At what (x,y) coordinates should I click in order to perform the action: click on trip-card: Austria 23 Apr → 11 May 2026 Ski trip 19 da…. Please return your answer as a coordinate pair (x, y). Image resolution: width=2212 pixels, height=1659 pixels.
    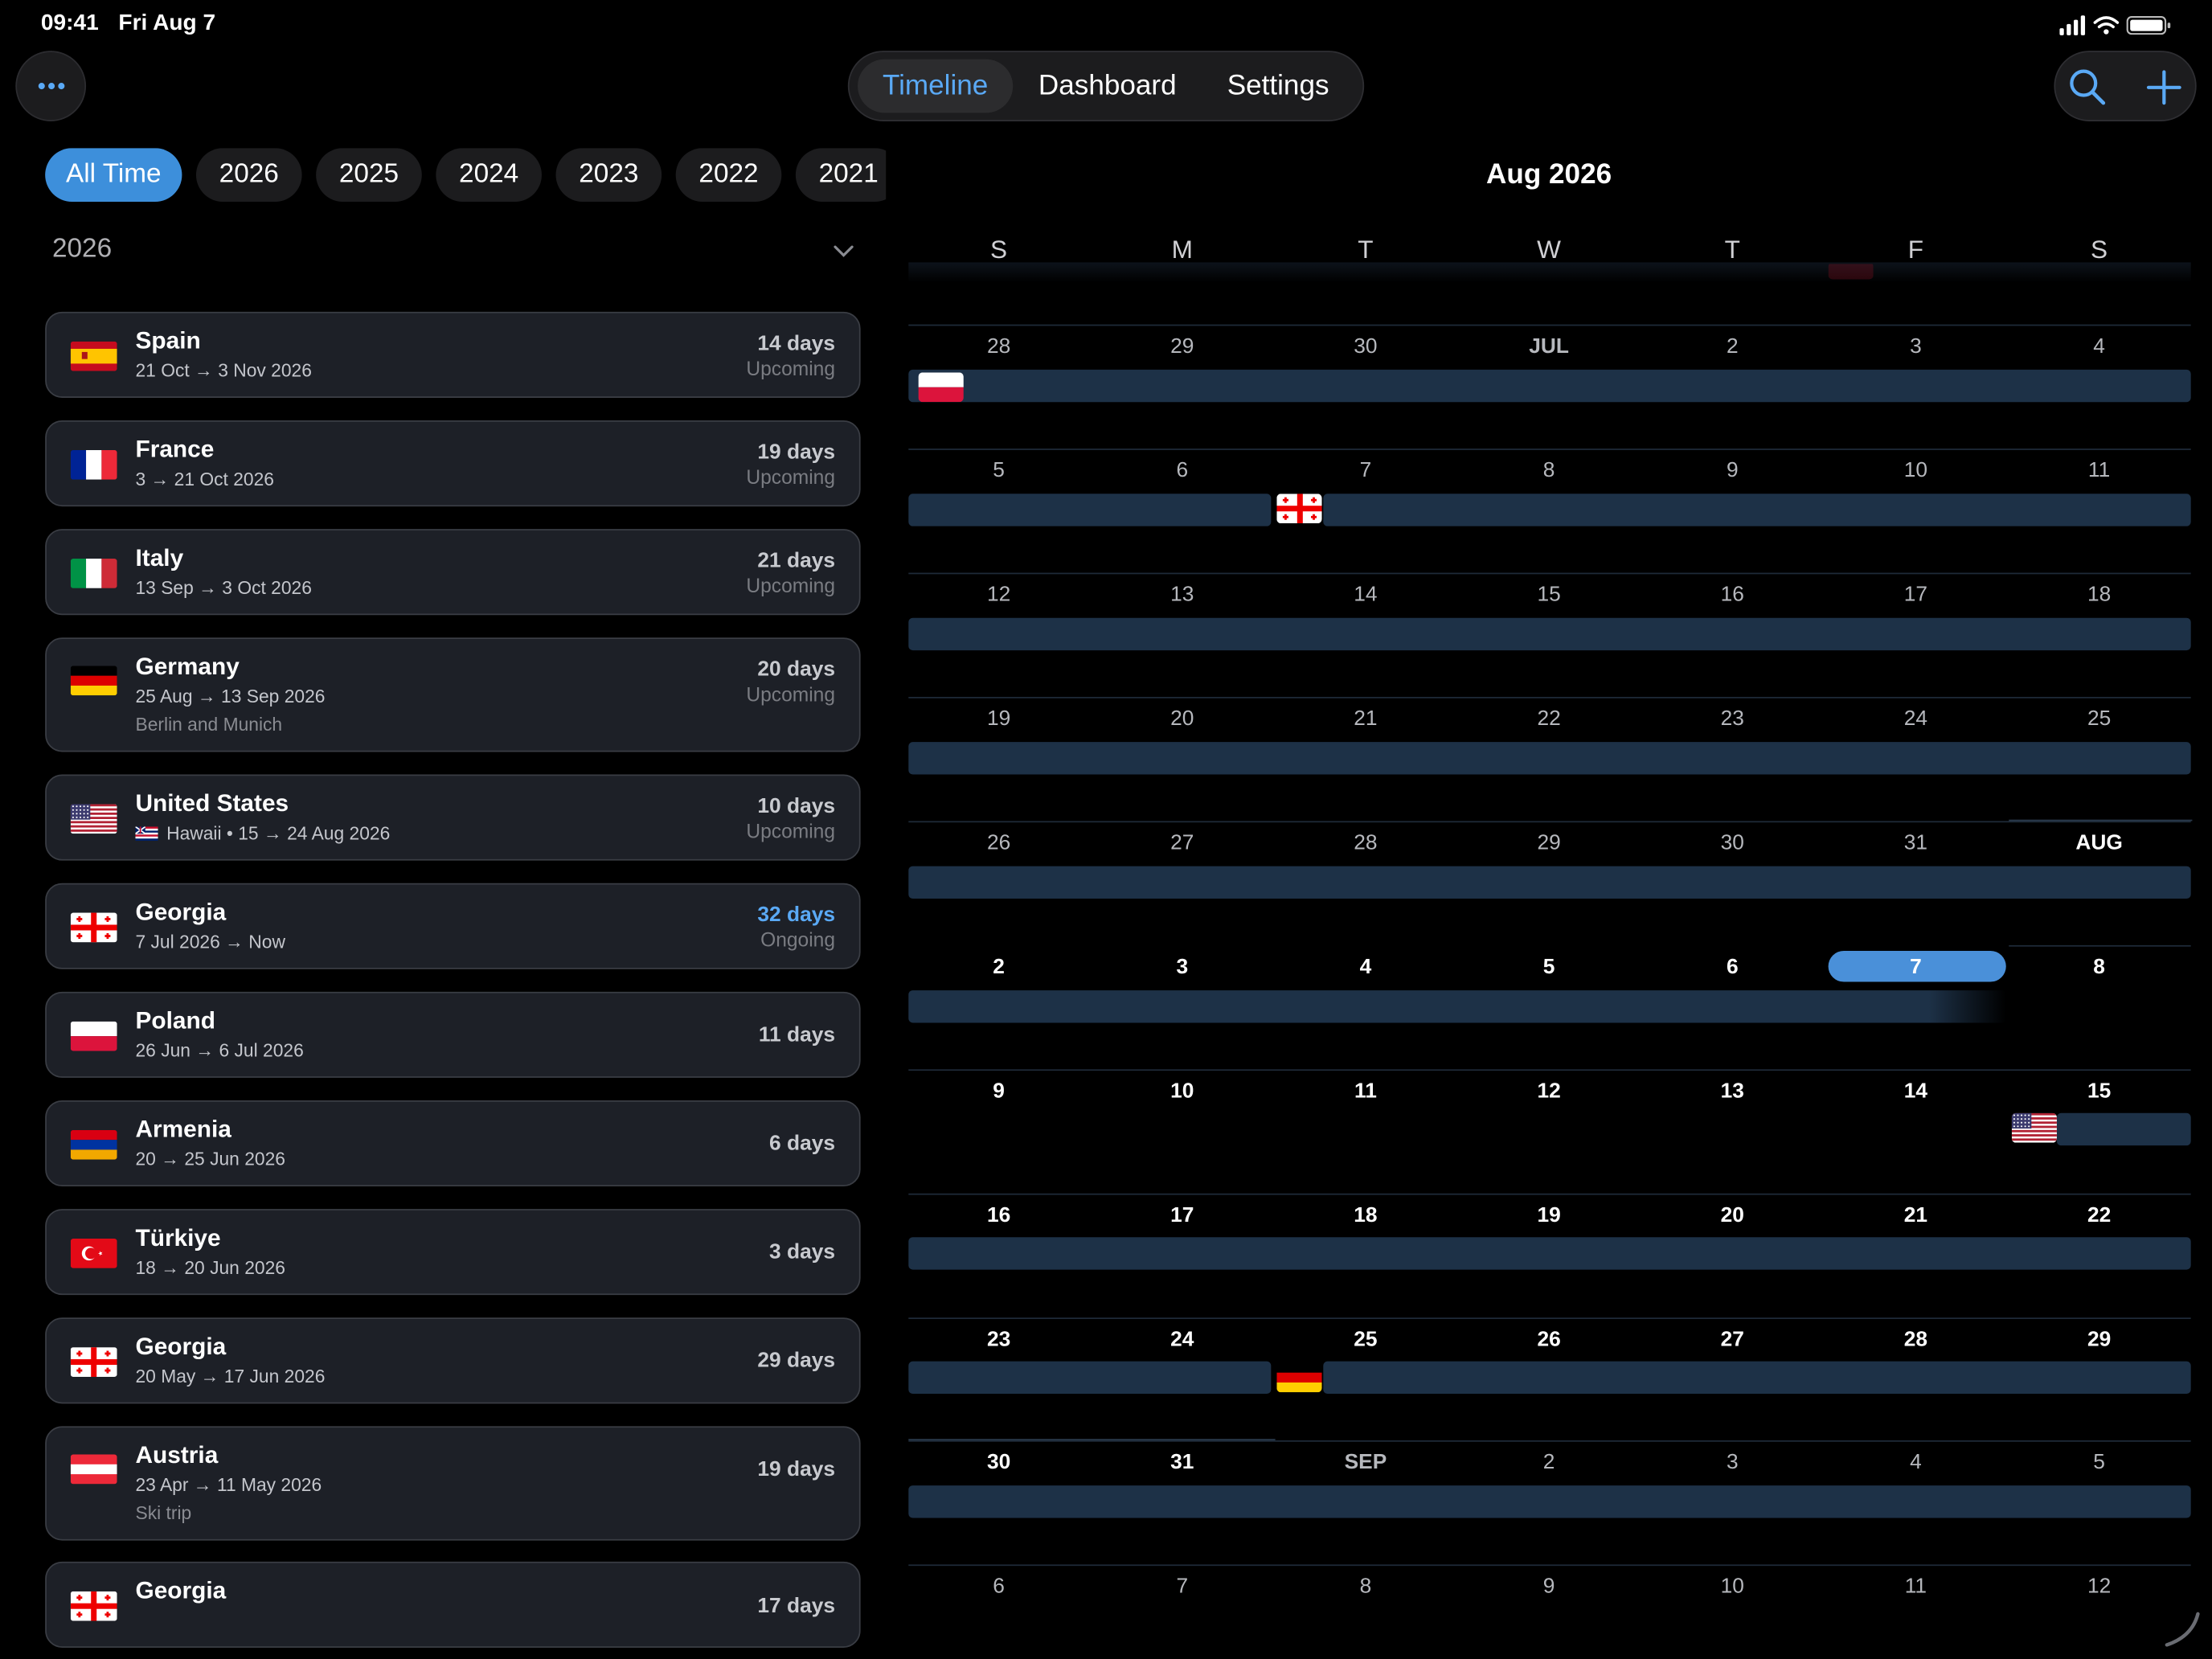
    Looking at the image, I should click on (453, 1483).